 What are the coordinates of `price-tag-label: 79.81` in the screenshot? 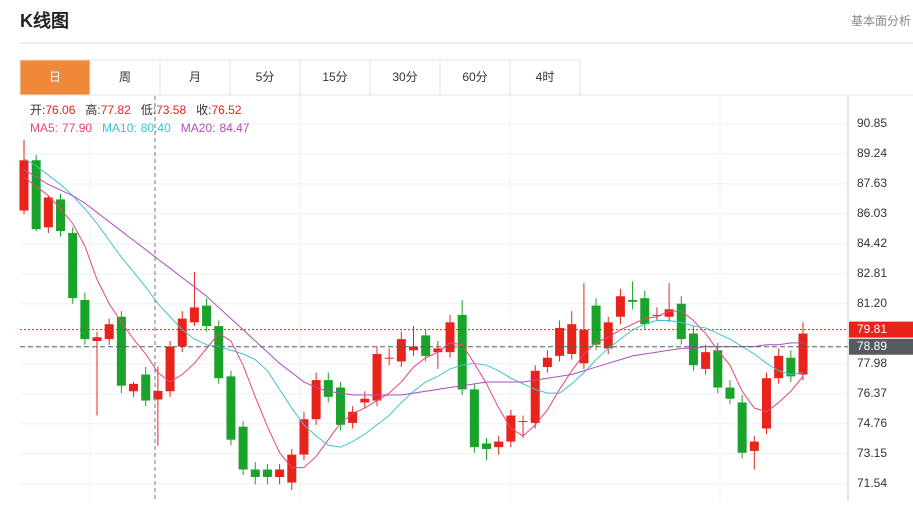 It's located at (872, 329).